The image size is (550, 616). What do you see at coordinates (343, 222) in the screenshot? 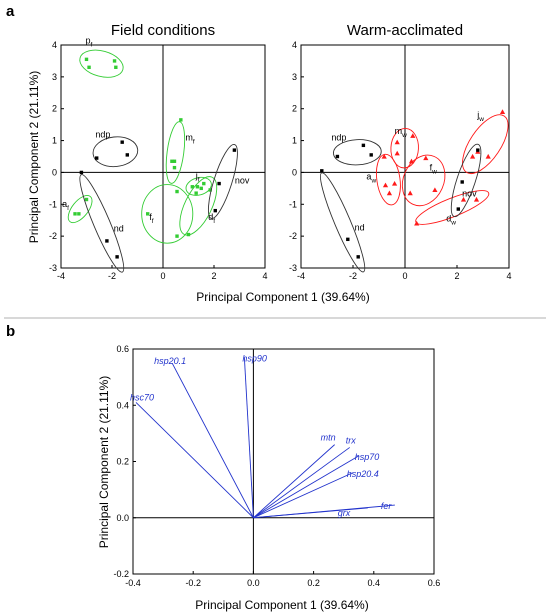
I see `warm-ellipse-nd` at bounding box center [343, 222].